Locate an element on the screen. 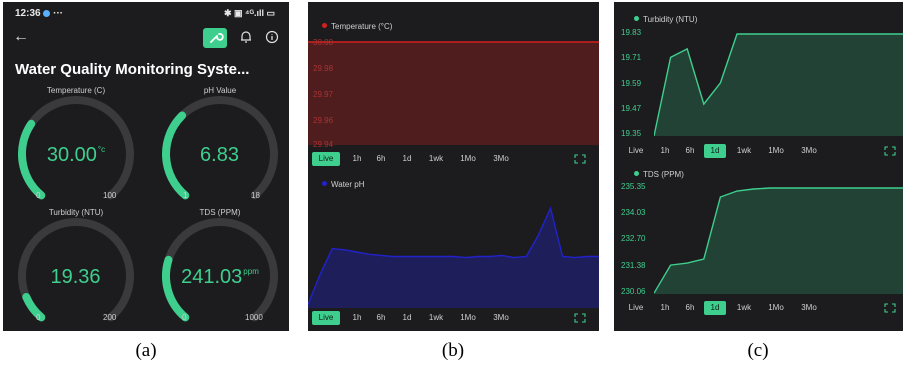  y-tick: 234.03 is located at coordinates (633, 212).